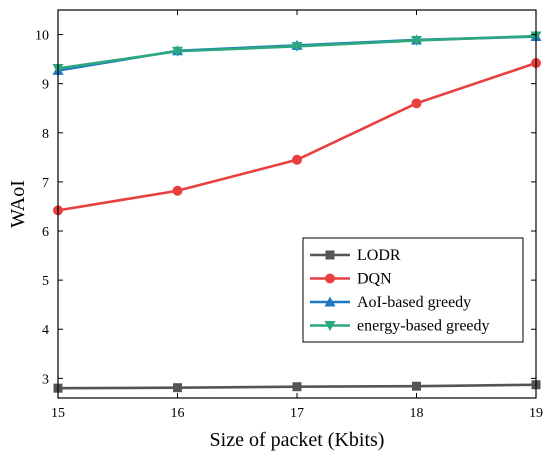 The width and height of the screenshot is (550, 463). Describe the element at coordinates (45, 379) in the screenshot. I see `y-tick-label: 3` at that location.